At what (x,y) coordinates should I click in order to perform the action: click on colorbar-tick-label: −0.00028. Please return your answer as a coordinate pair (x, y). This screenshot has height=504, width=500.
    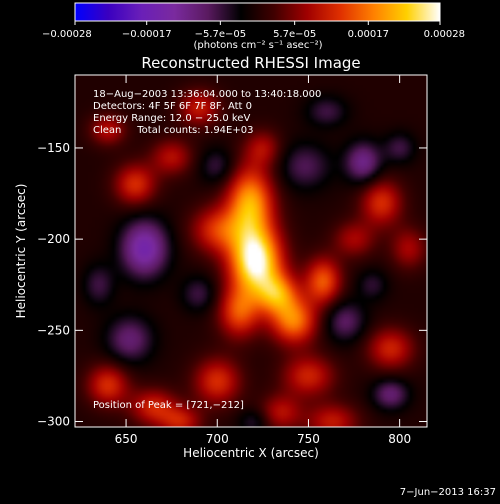
    Looking at the image, I should click on (67, 34).